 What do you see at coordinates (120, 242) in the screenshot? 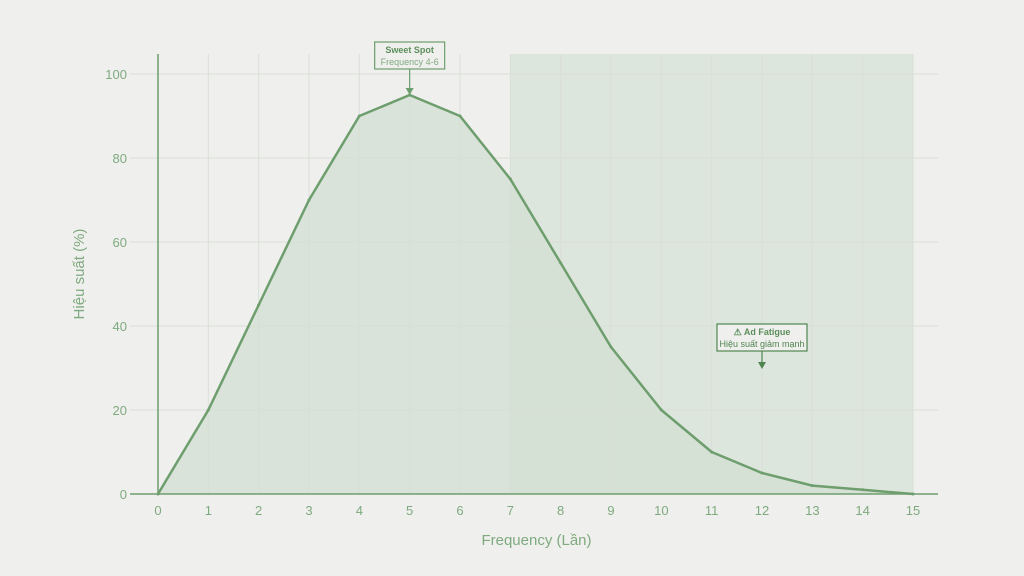
I see `y-tick-label: 60` at bounding box center [120, 242].